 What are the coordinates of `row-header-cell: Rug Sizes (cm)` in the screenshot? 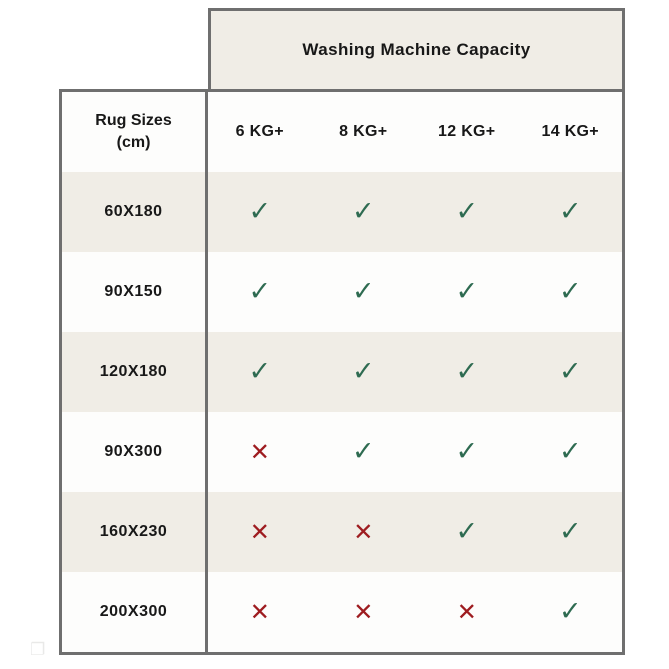 It's located at (135, 132).